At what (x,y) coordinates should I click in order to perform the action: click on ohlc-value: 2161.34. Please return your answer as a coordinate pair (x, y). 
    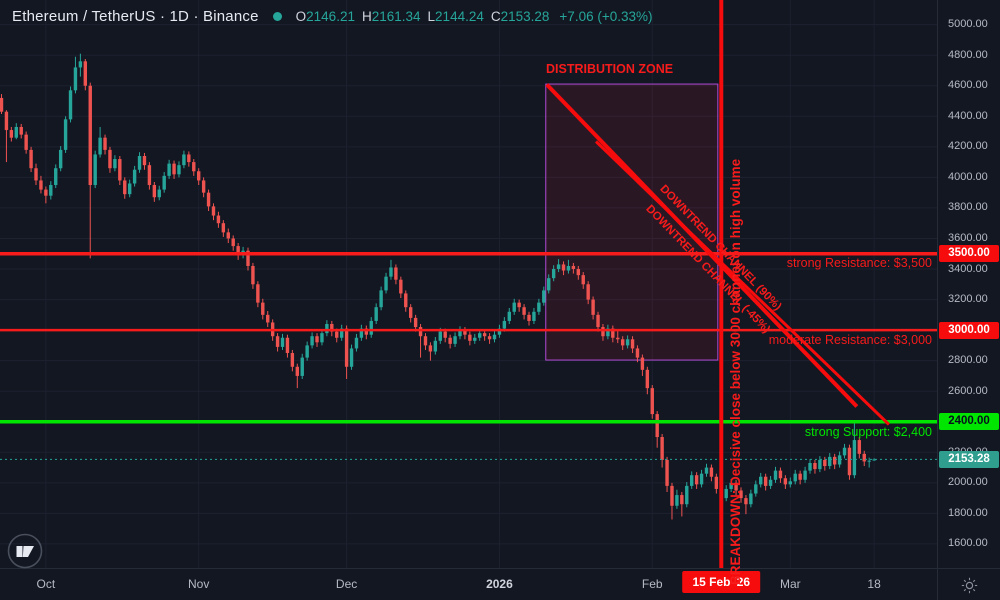
    Looking at the image, I should click on (396, 16).